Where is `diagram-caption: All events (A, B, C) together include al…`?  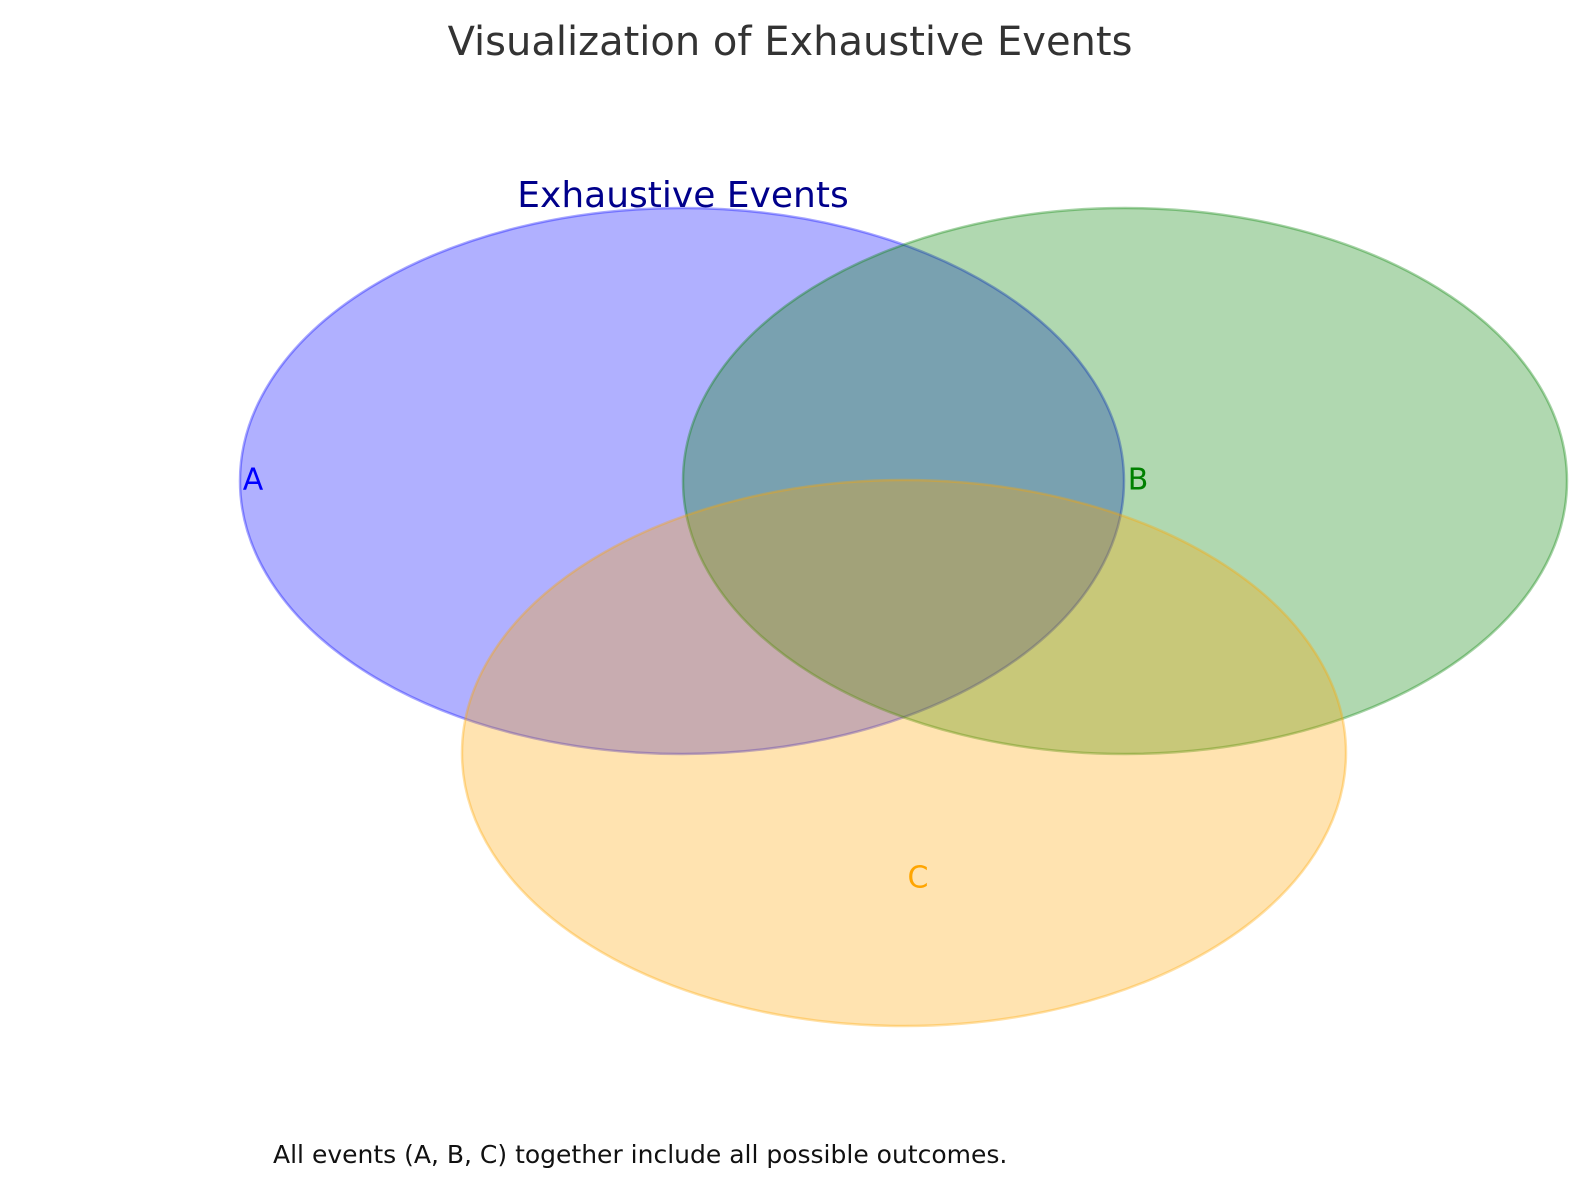
diagram-caption: All events (A, B, C) together include al… is located at coordinates (640, 1154).